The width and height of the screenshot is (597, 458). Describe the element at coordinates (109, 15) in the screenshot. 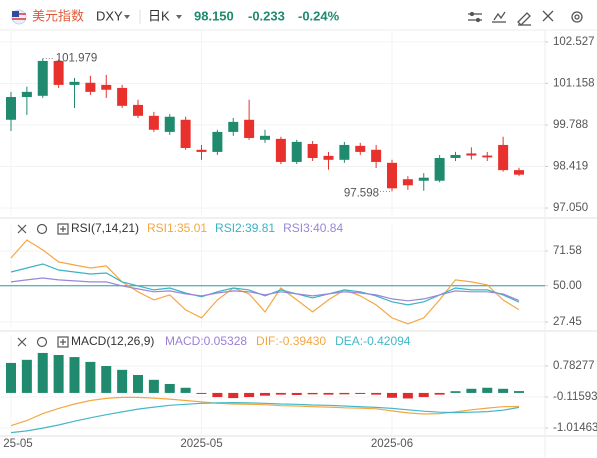

I see `symbol: DXY` at that location.